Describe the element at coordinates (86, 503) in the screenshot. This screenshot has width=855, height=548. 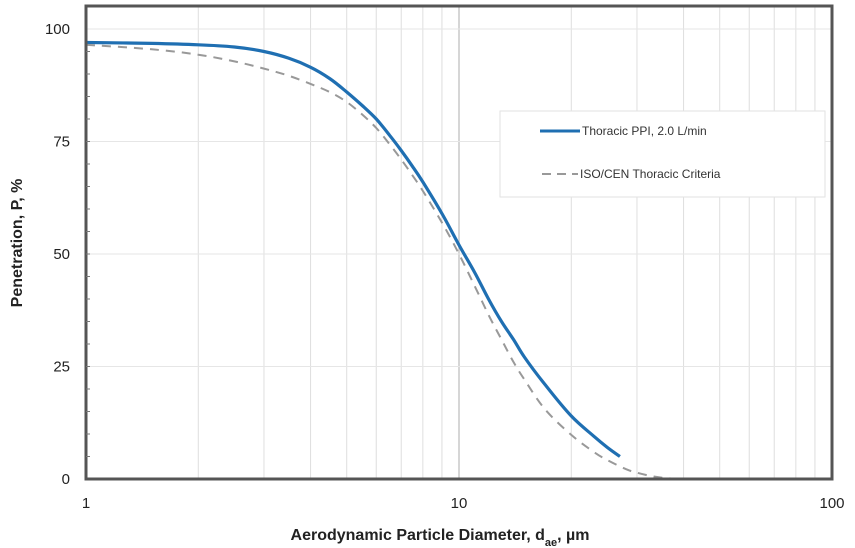
I see `x-tick-label: 1` at that location.